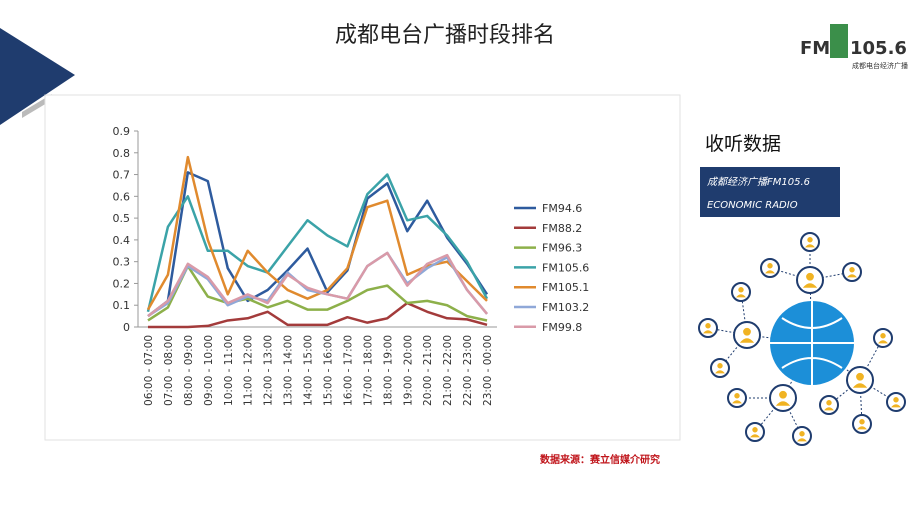  I want to click on y-tick-label: 0.5, so click(122, 218).